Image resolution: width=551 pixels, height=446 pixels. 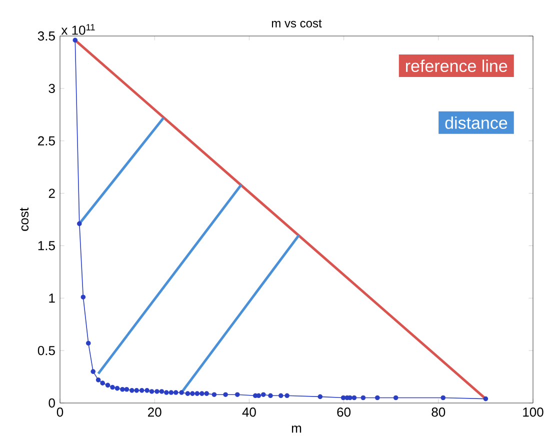 What do you see at coordinates (249, 412) in the screenshot?
I see `x-tick-label: 40` at bounding box center [249, 412].